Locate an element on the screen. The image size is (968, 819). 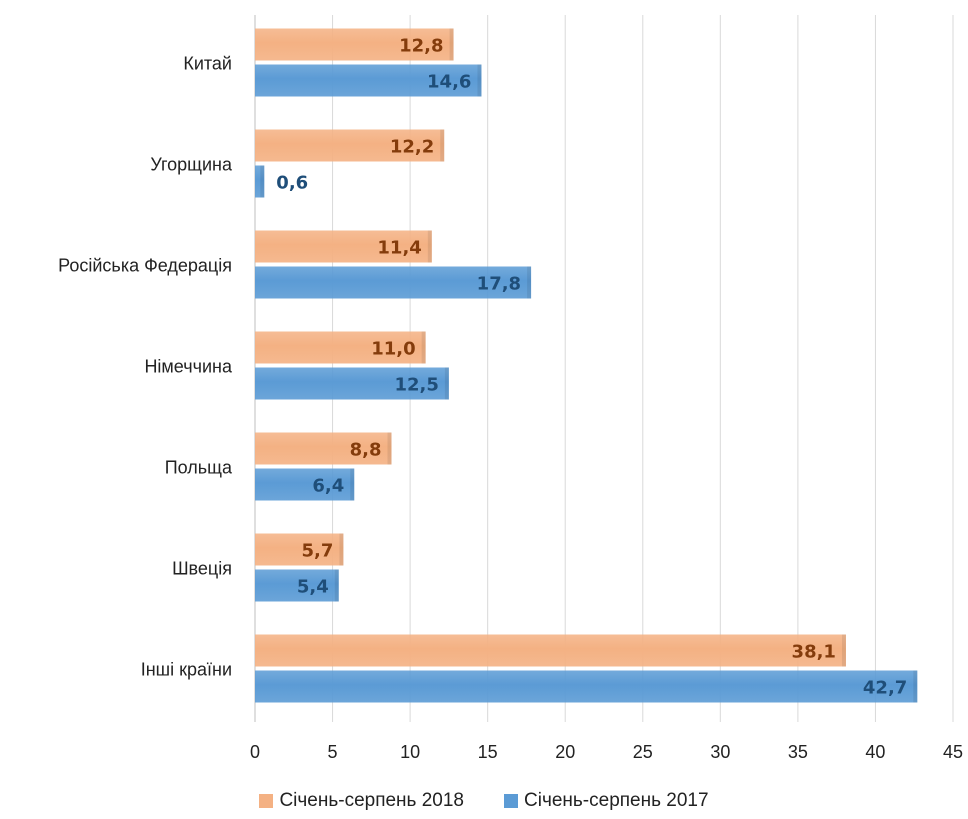
x-tick-label: 40 is located at coordinates (875, 752).